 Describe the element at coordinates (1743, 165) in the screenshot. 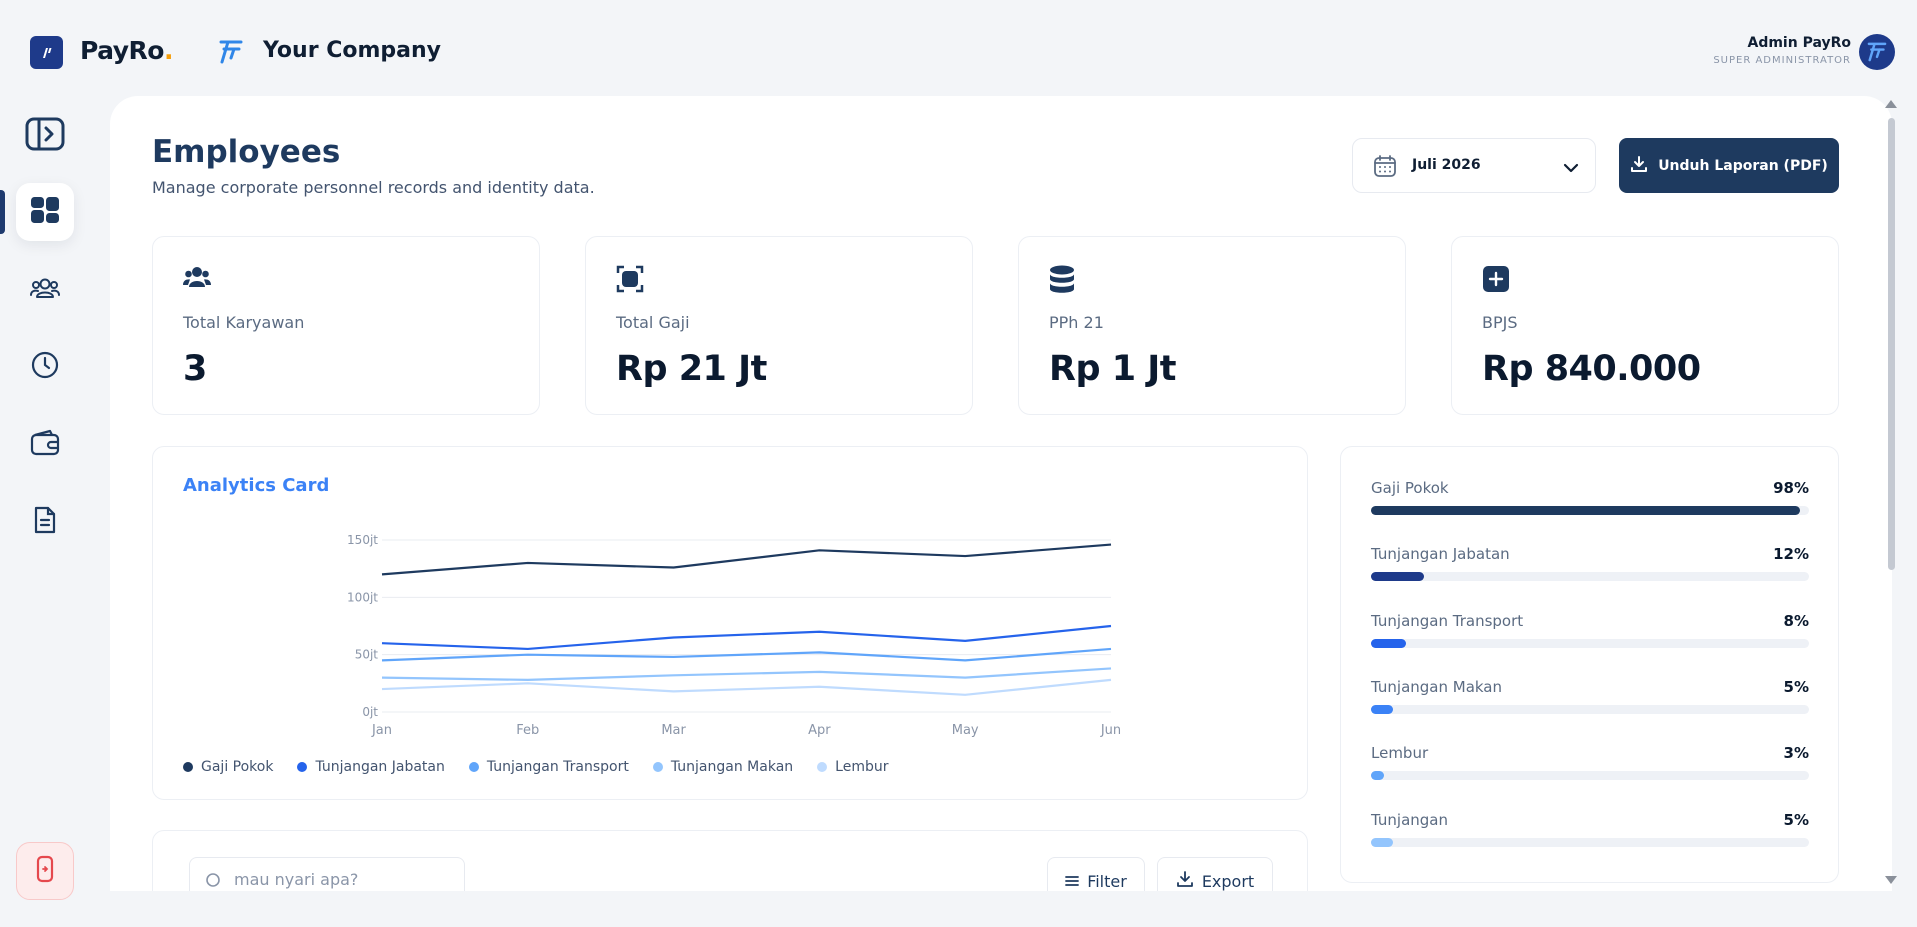

I see `download-report-label: Unduh Laporan (PDF)` at that location.